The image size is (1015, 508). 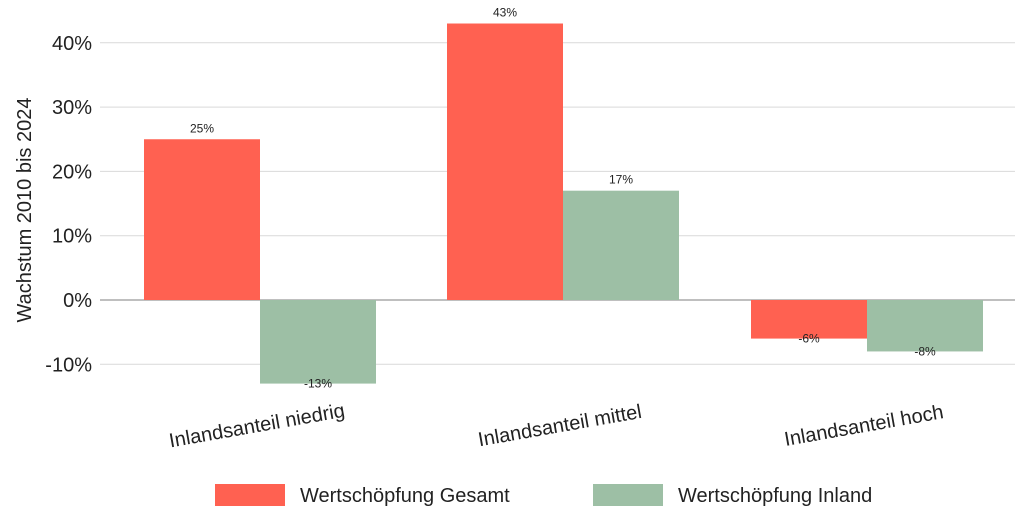 What do you see at coordinates (621, 180) in the screenshot?
I see `data-label: 17%` at bounding box center [621, 180].